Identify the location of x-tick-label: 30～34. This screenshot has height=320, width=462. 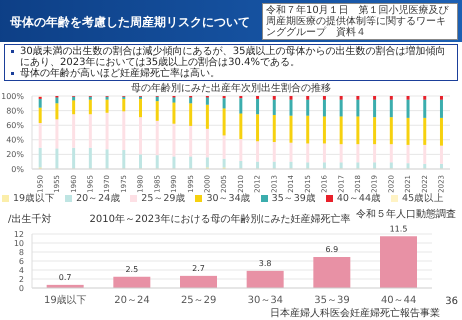
(266, 300).